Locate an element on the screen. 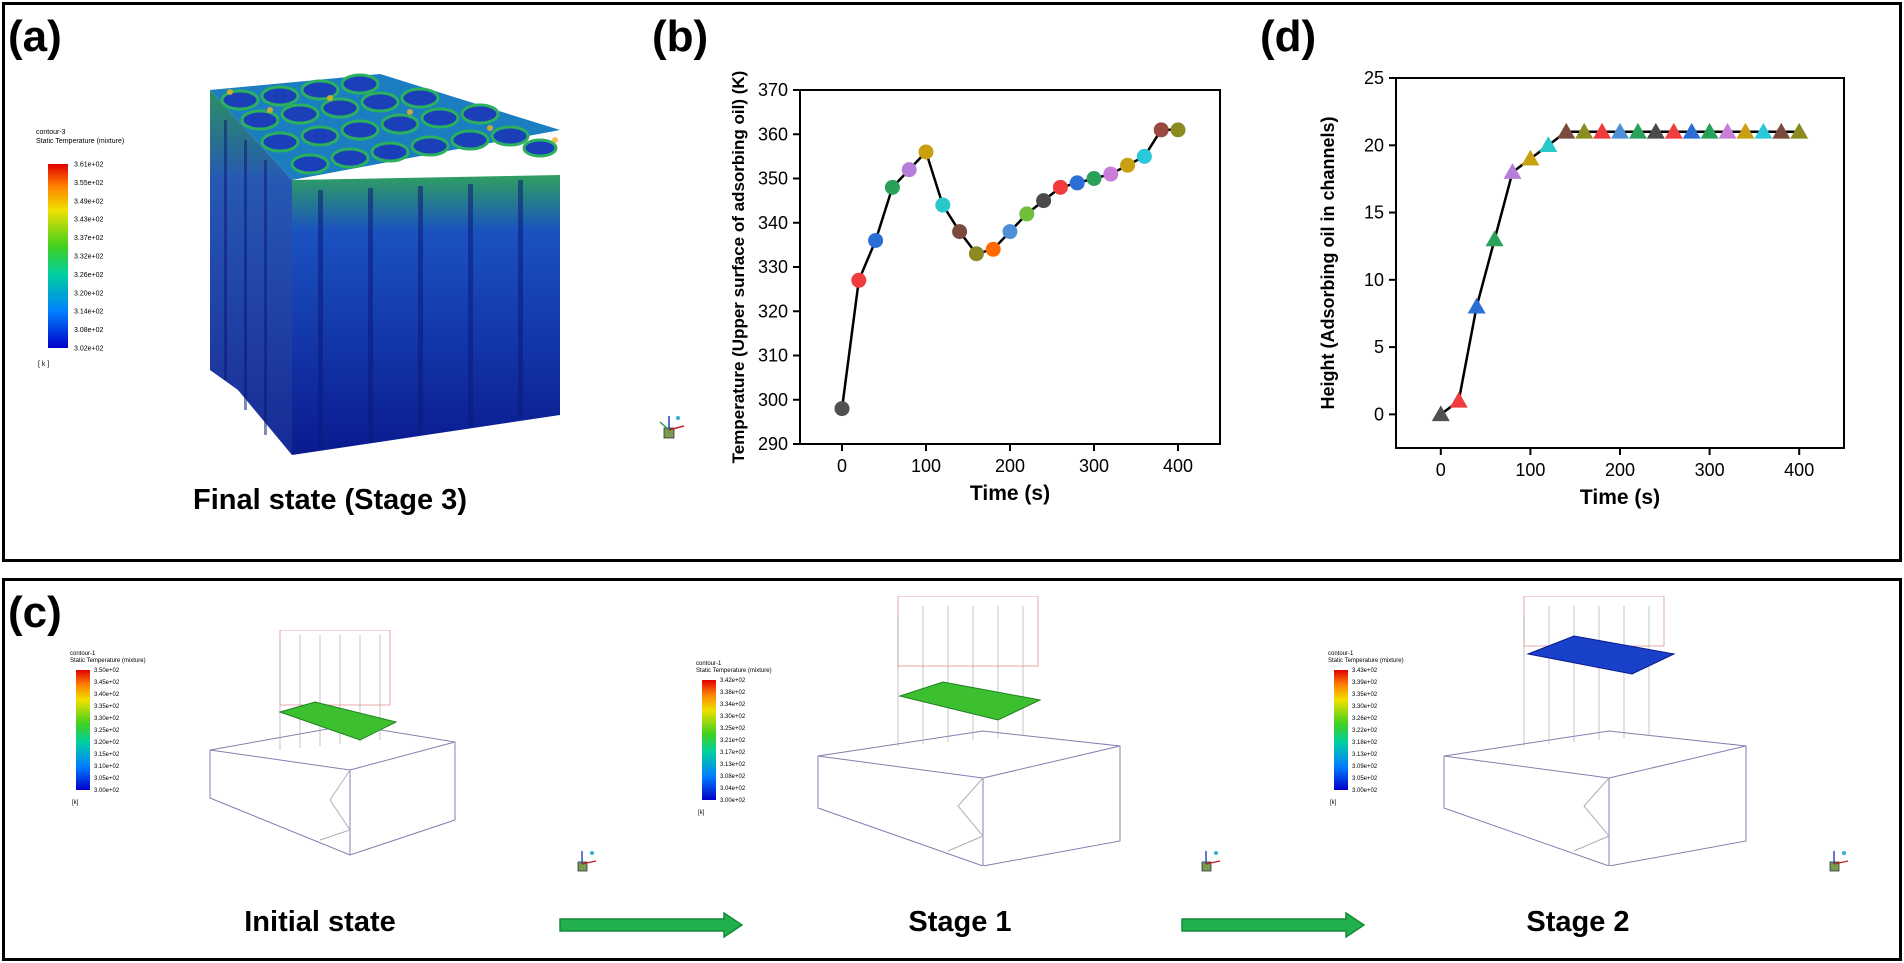 The image size is (1904, 963). legend-c3-colorbar is located at coordinates (1341, 730).